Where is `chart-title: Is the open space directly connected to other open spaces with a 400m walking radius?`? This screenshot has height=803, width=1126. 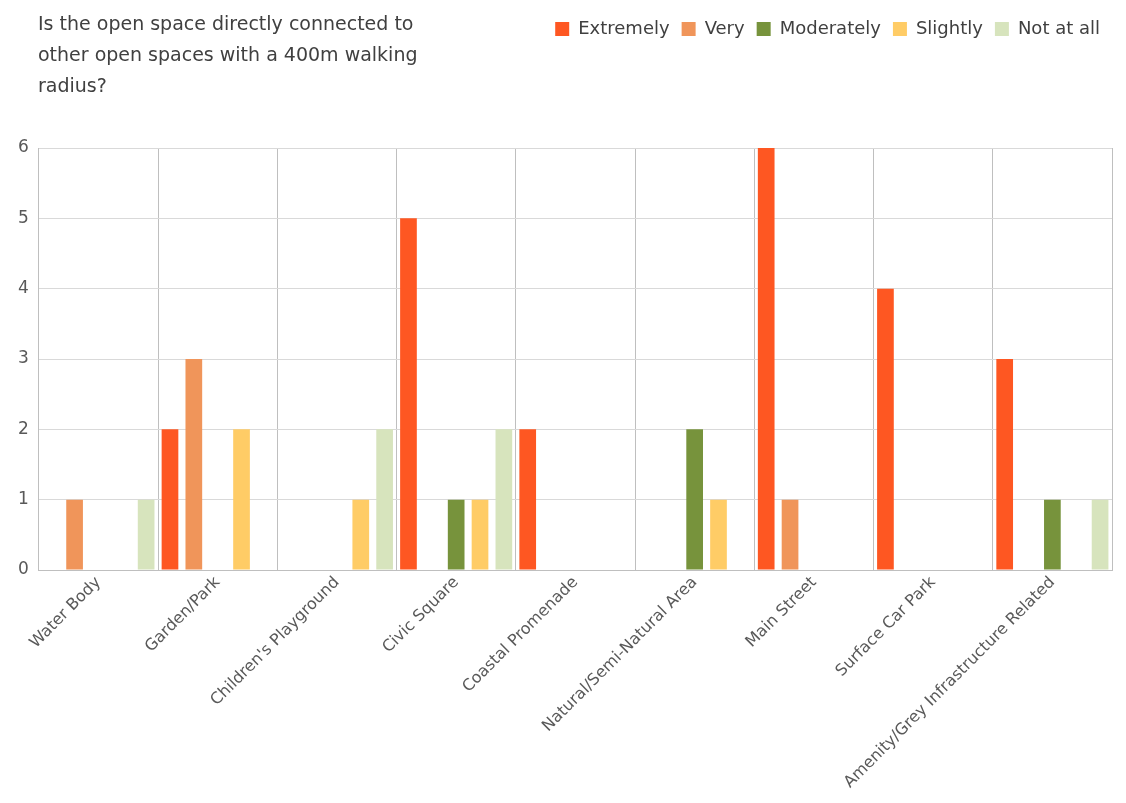 chart-title: Is the open space directly connected to other open spaces with a 400m walking radius? is located at coordinates (228, 54).